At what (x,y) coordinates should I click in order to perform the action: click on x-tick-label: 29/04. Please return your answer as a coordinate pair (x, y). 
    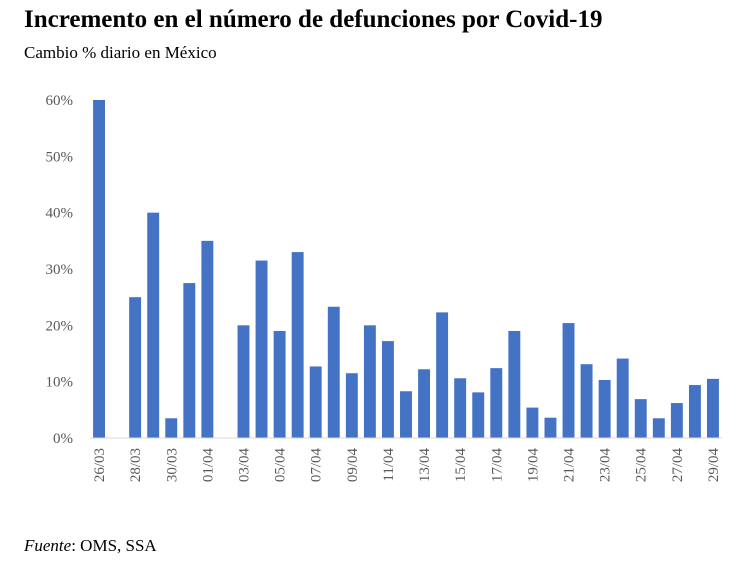
    Looking at the image, I should click on (714, 465).